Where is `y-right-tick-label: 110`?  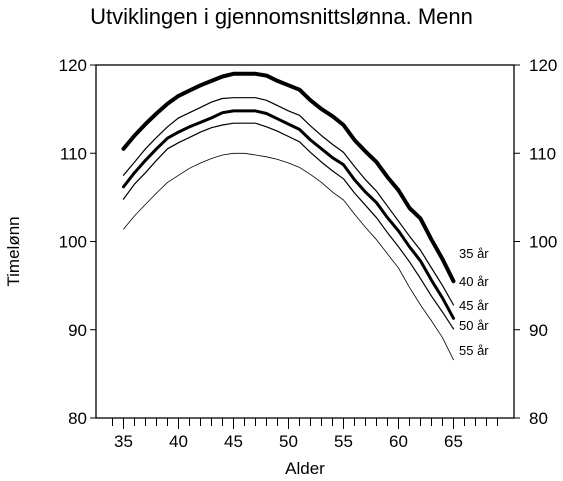
y-right-tick-label: 110 is located at coordinates (542, 153).